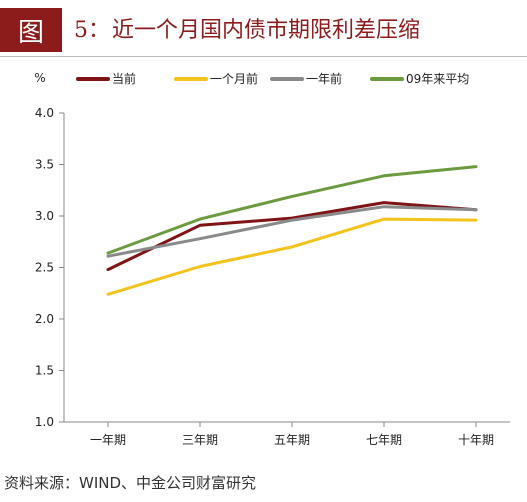 The image size is (527, 502). Describe the element at coordinates (384, 440) in the screenshot. I see `x-tick-label: 七年期` at that location.